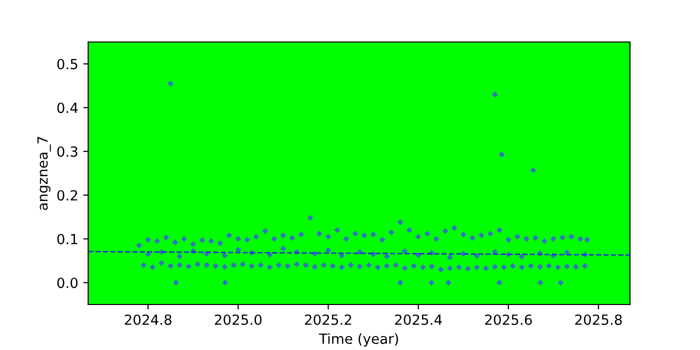 The width and height of the screenshot is (700, 350). I want to click on y-tick-label: 0.3, so click(67, 151).